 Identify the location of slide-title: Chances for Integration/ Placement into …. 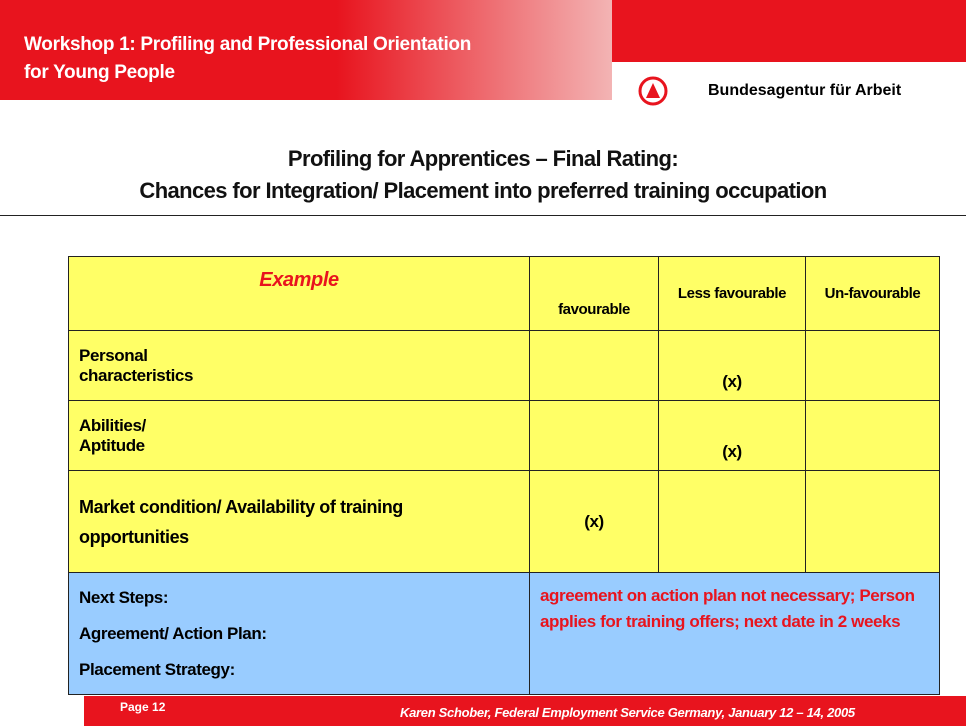
(483, 190).